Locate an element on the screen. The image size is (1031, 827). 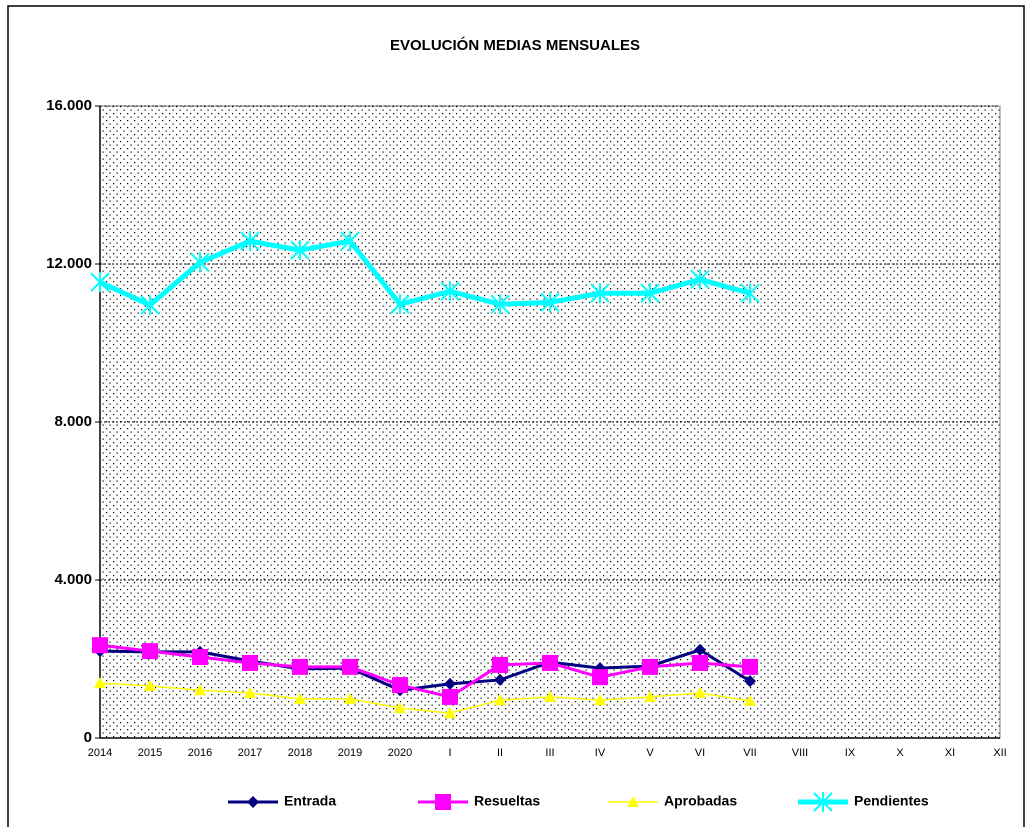
x-tick-label: VIII is located at coordinates (800, 753).